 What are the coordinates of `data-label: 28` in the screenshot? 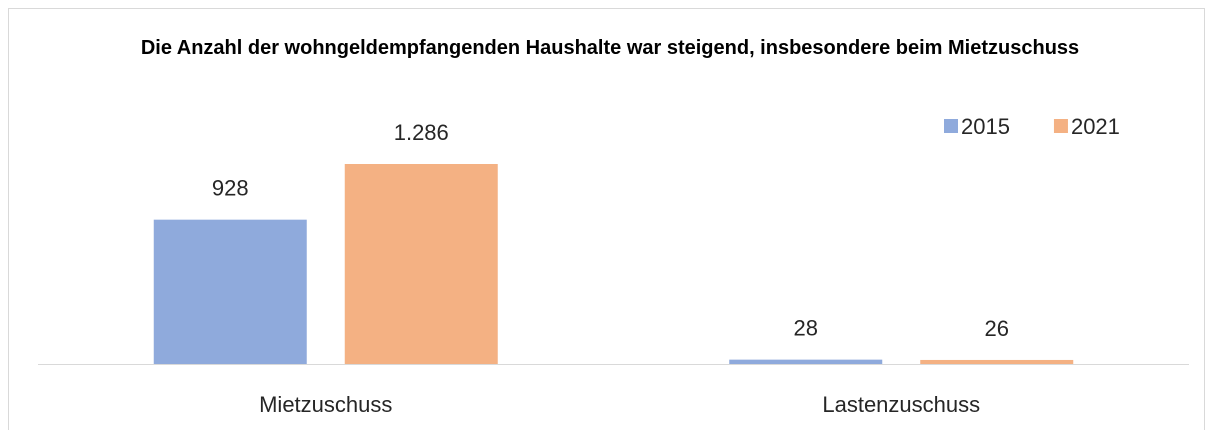 It's located at (806, 327).